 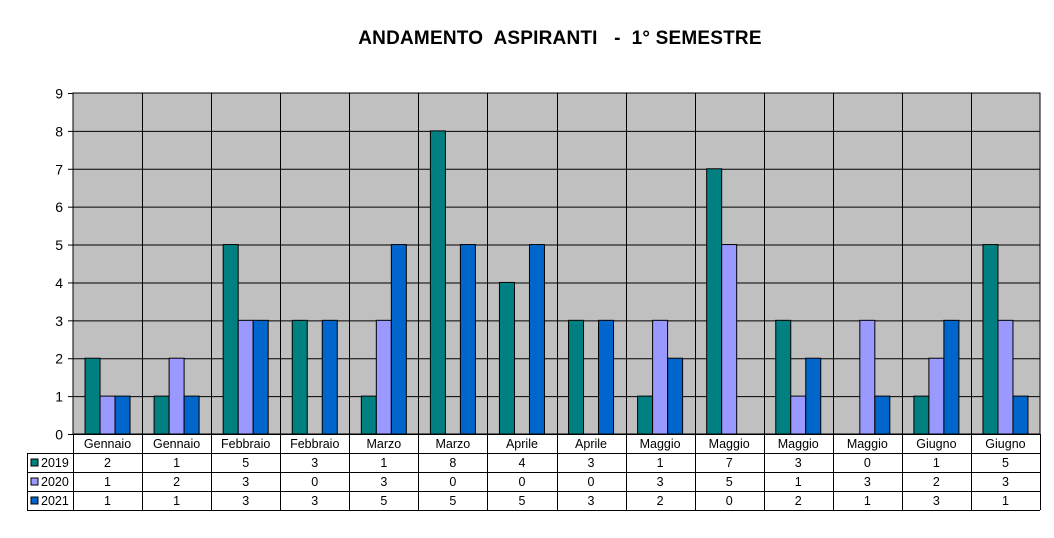 I want to click on legend-label-2020: 2020, so click(x=55, y=482).